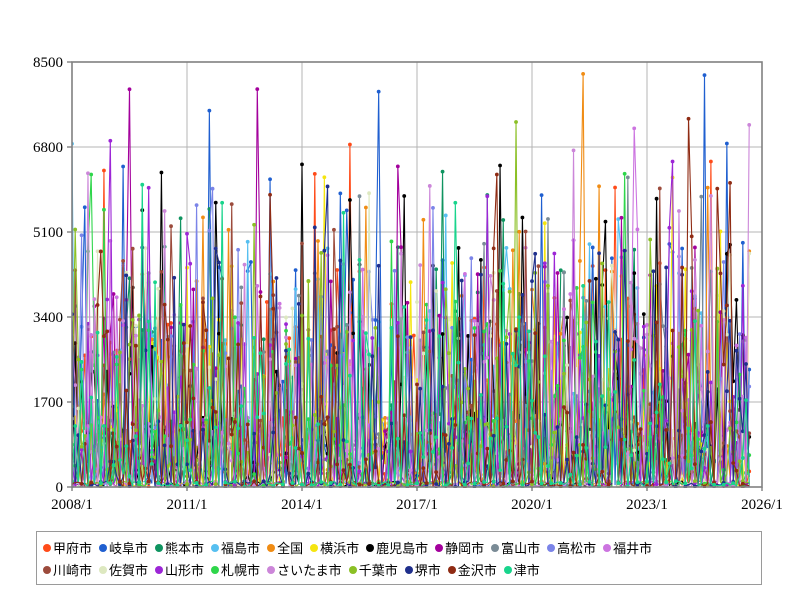 The width and height of the screenshot is (800, 600). What do you see at coordinates (179, 570) in the screenshot?
I see `legend-item-山形市: 山形市` at bounding box center [179, 570].